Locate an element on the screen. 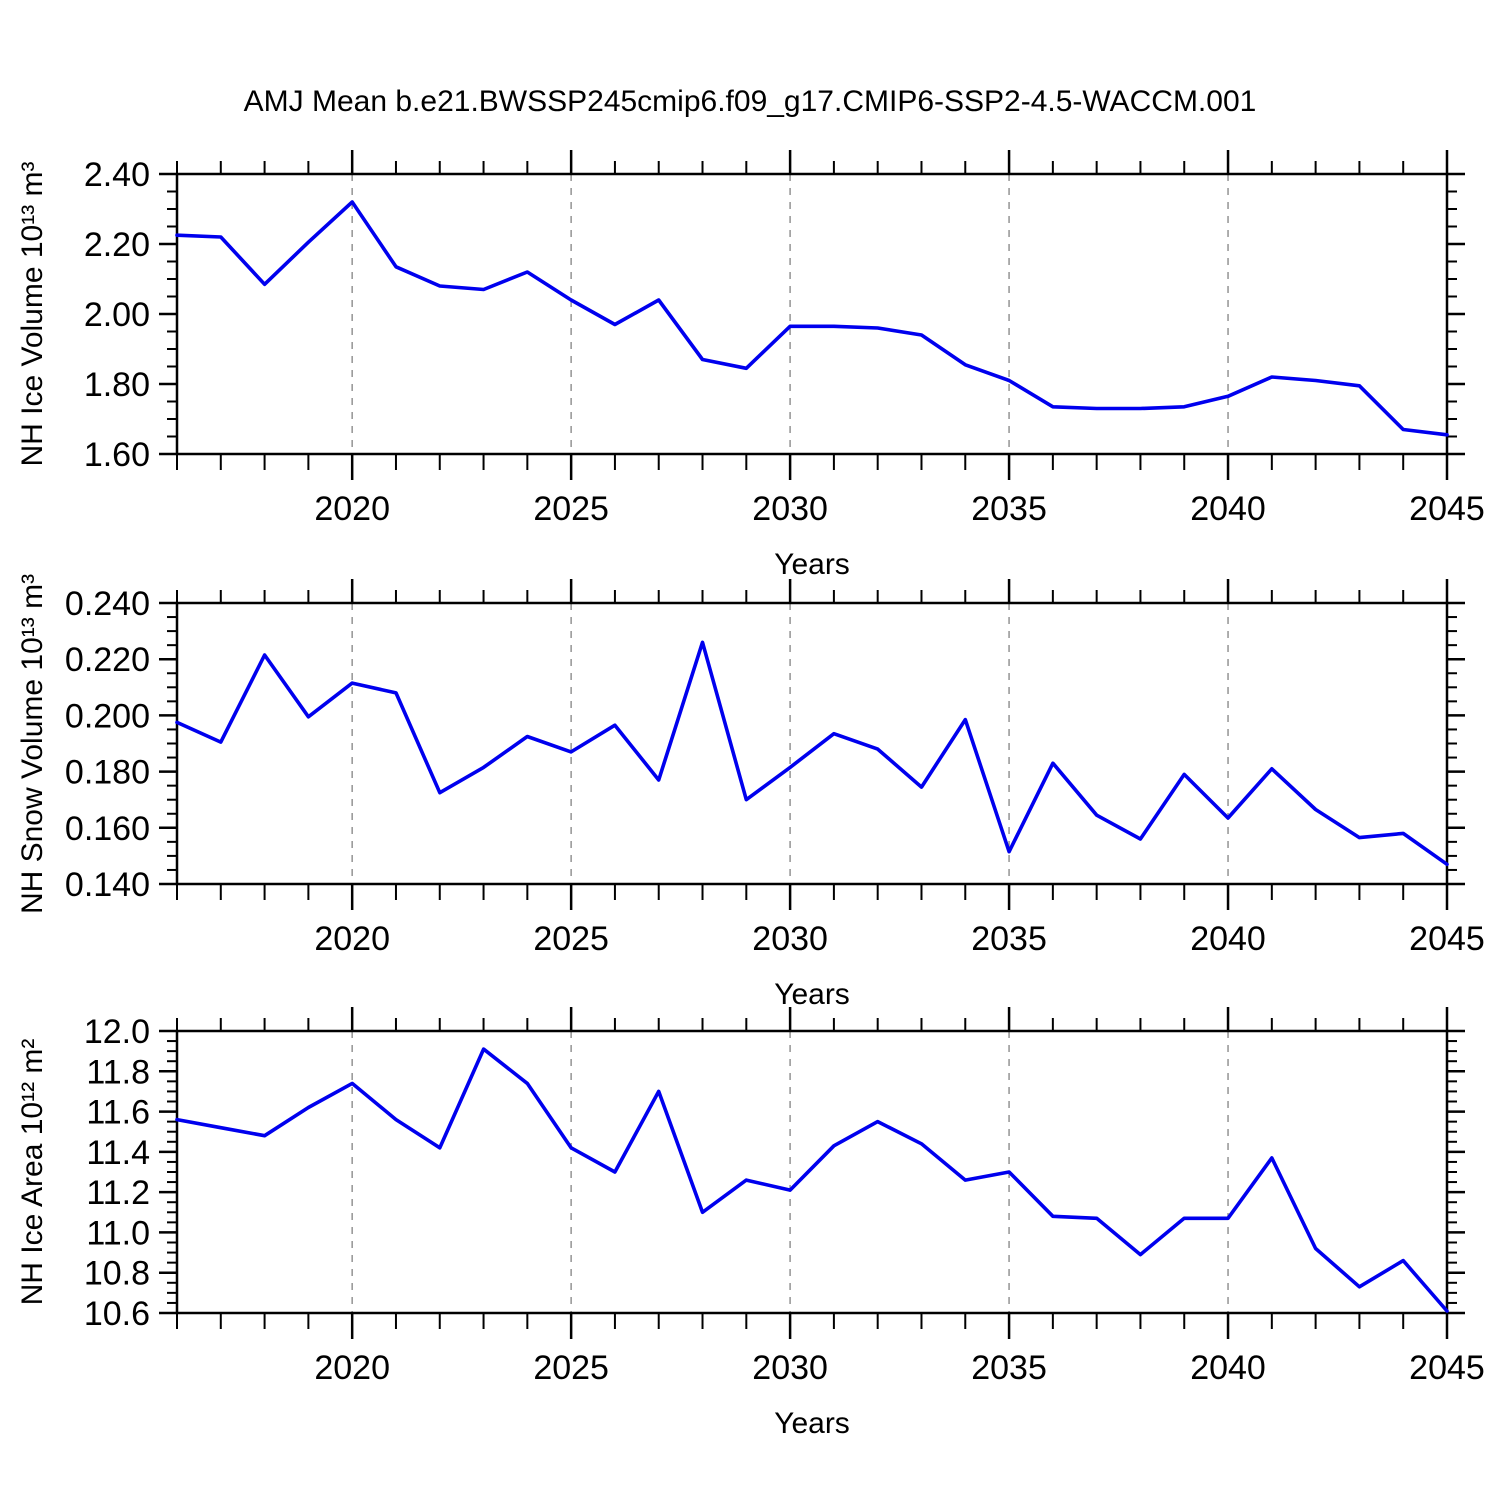 The width and height of the screenshot is (1500, 1500). y-tick-label: 2.00 is located at coordinates (117, 315).